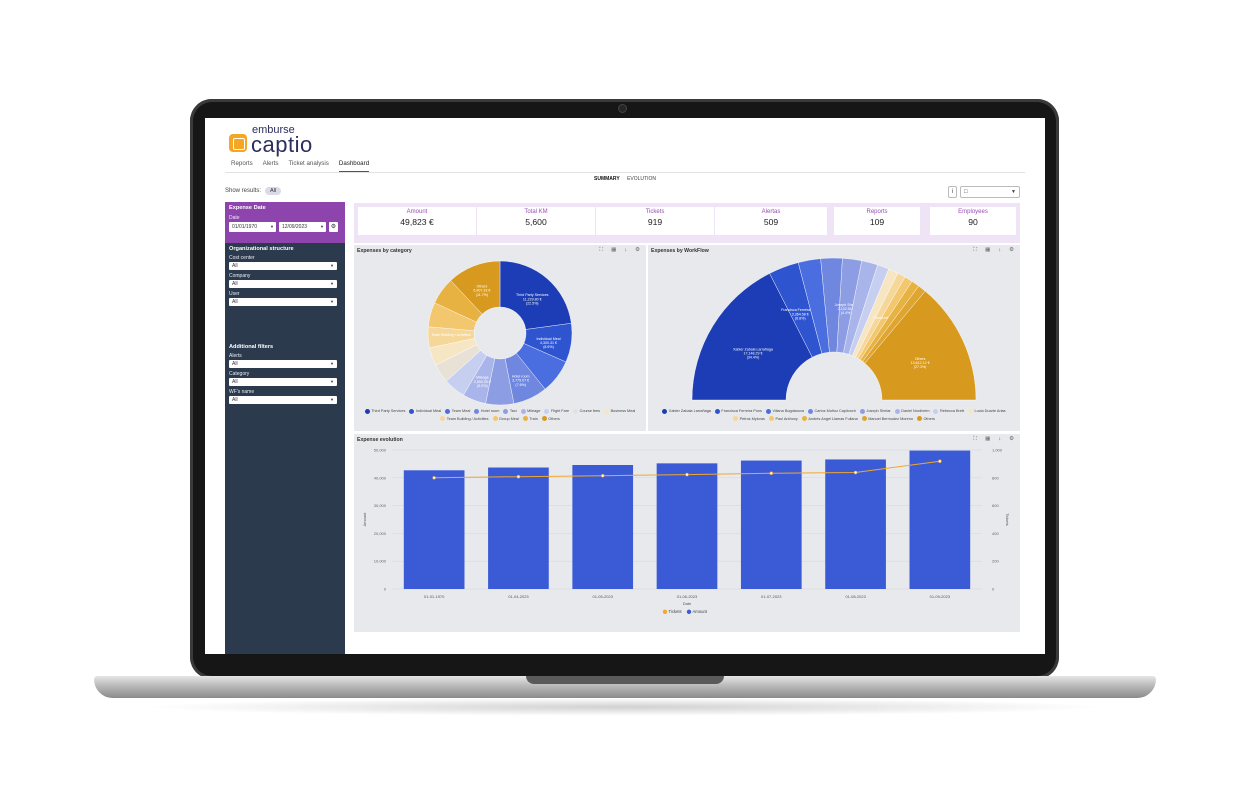 The image size is (1248, 800). What do you see at coordinates (252, 227) in the screenshot?
I see `date-from-input: 01/01/1970 ▼` at bounding box center [252, 227].